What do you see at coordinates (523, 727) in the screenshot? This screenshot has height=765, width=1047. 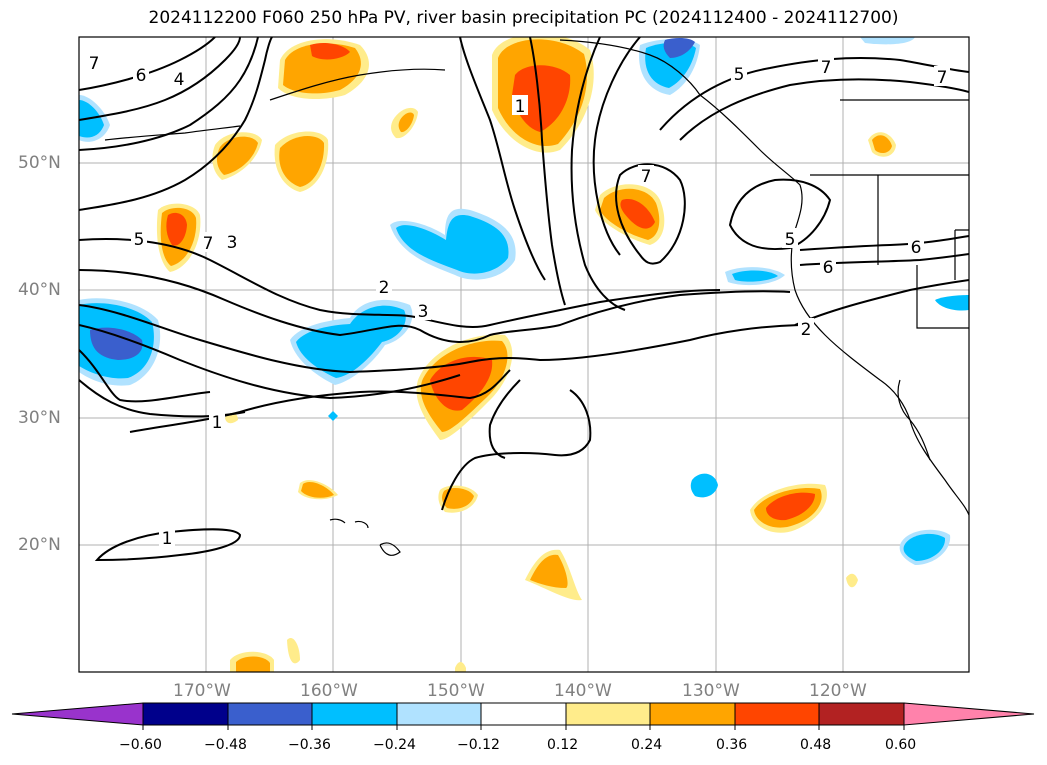 I see `colorbar-ticks` at bounding box center [523, 727].